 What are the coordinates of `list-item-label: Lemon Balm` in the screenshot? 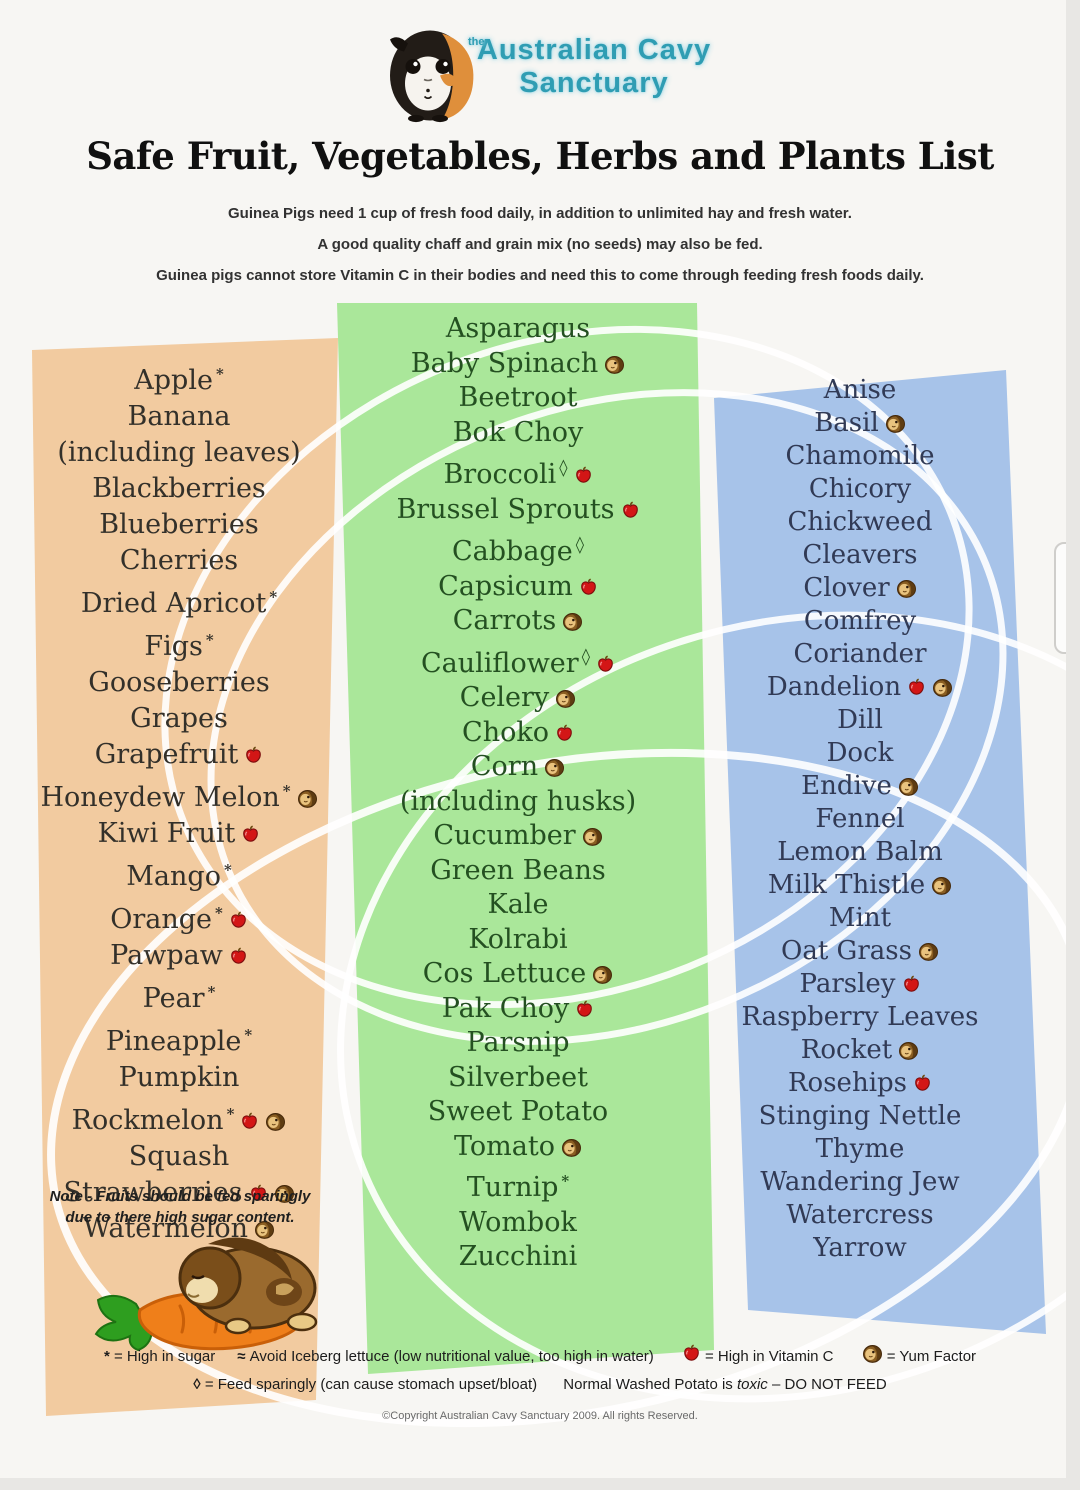 It's located at (860, 852).